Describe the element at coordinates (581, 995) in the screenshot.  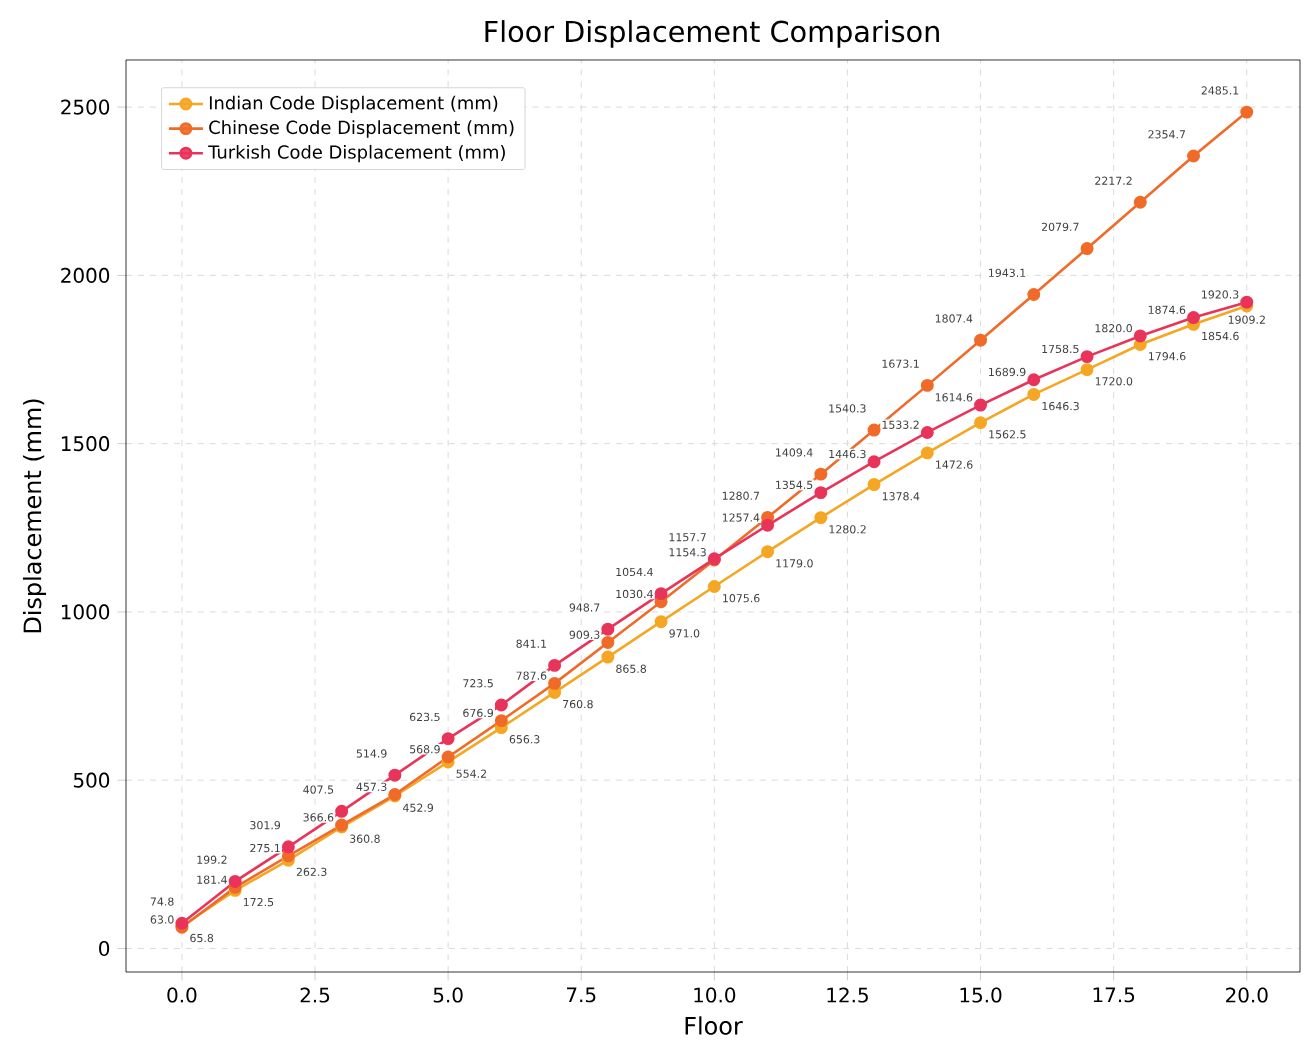
I see `x-tick-label: 7.5` at that location.